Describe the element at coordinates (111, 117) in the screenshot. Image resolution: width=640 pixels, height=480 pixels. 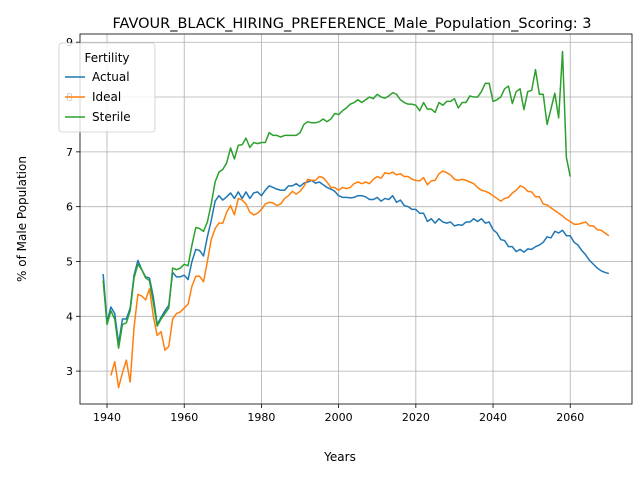
I see `legend-label-sterile: Sterile` at that location.